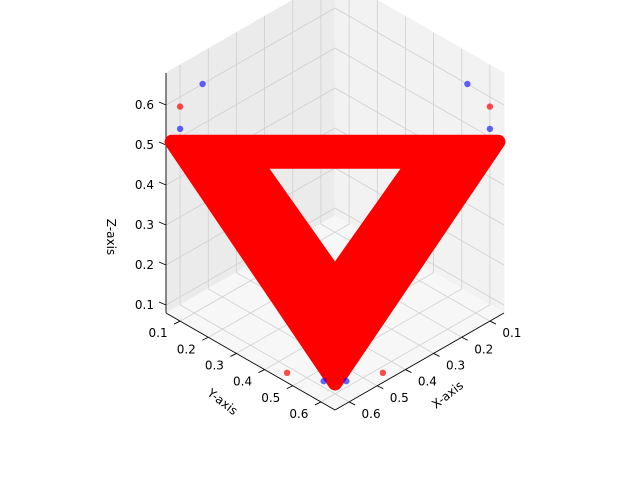 The width and height of the screenshot is (640, 480). What do you see at coordinates (111, 237) in the screenshot?
I see `z-axis-label: Z-axis` at bounding box center [111, 237].